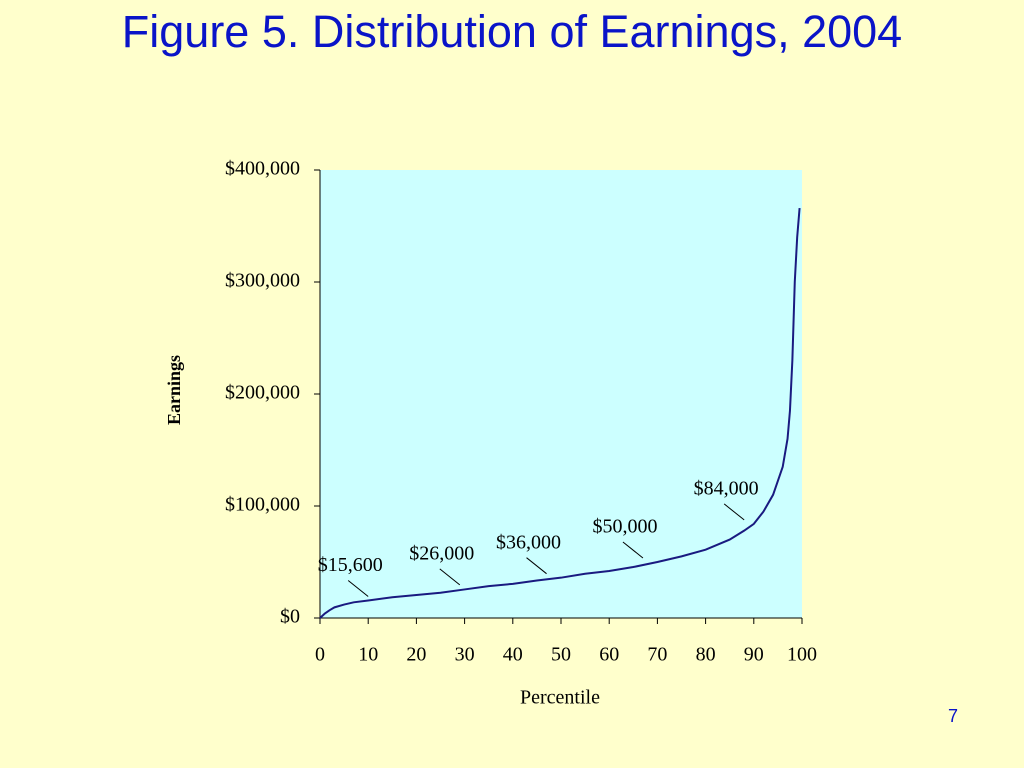 The width and height of the screenshot is (1024, 768). I want to click on x-tick-label: 60, so click(609, 655).